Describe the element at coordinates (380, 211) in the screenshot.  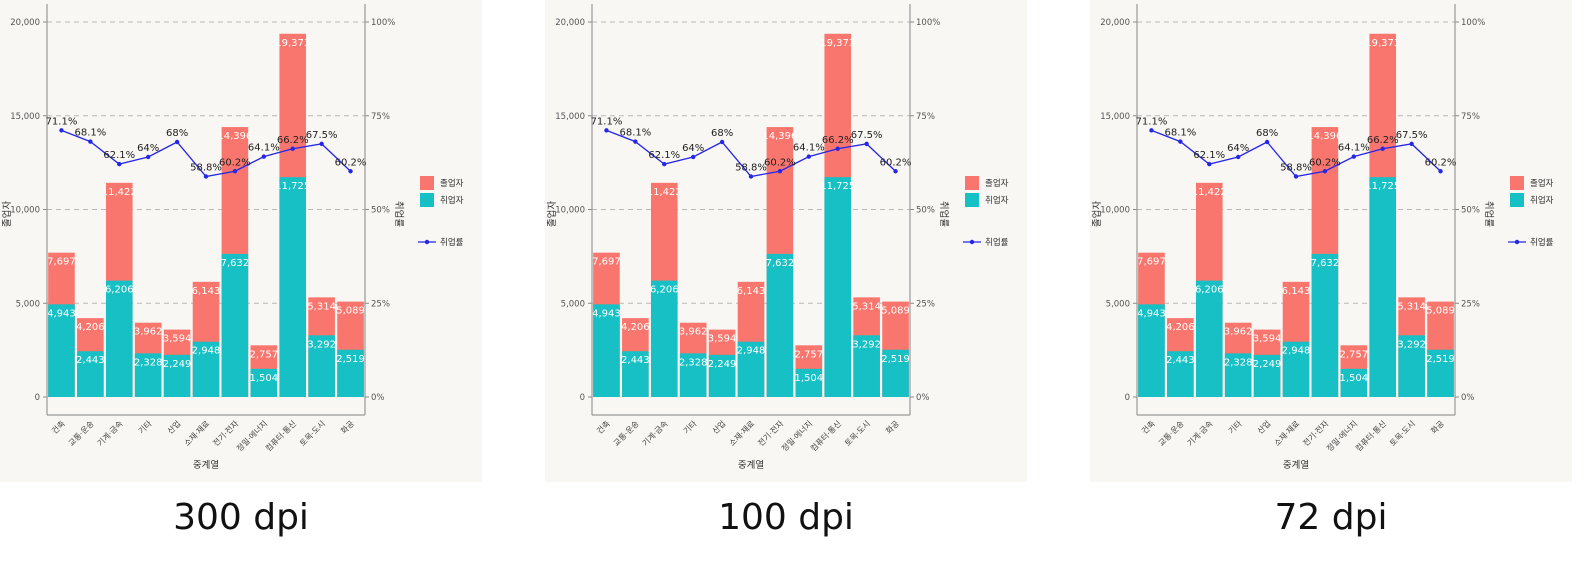
I see `y2-tick-label: 50%` at that location.